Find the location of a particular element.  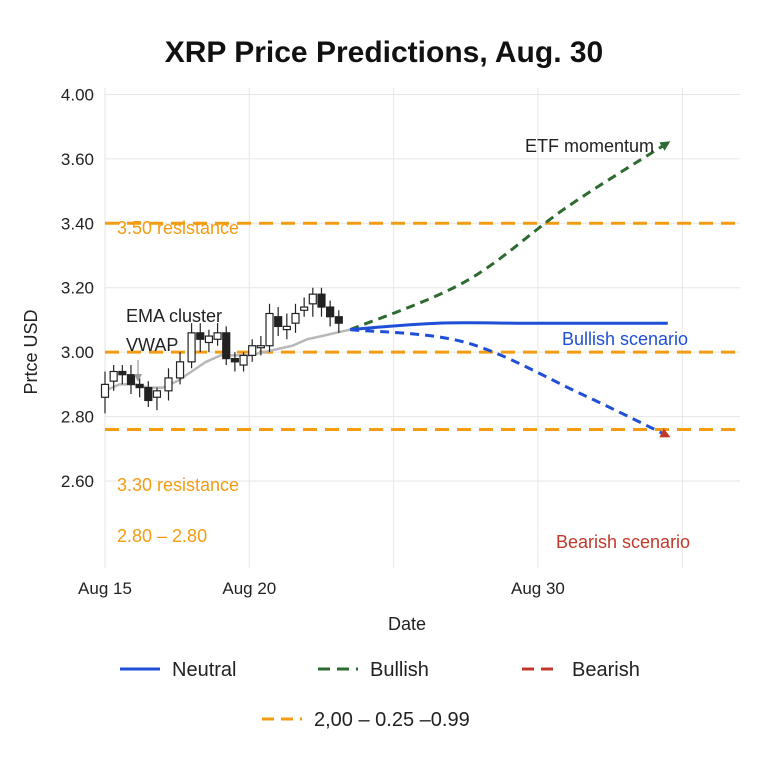

y-tick-label-2: 3.40 is located at coordinates (77, 223).